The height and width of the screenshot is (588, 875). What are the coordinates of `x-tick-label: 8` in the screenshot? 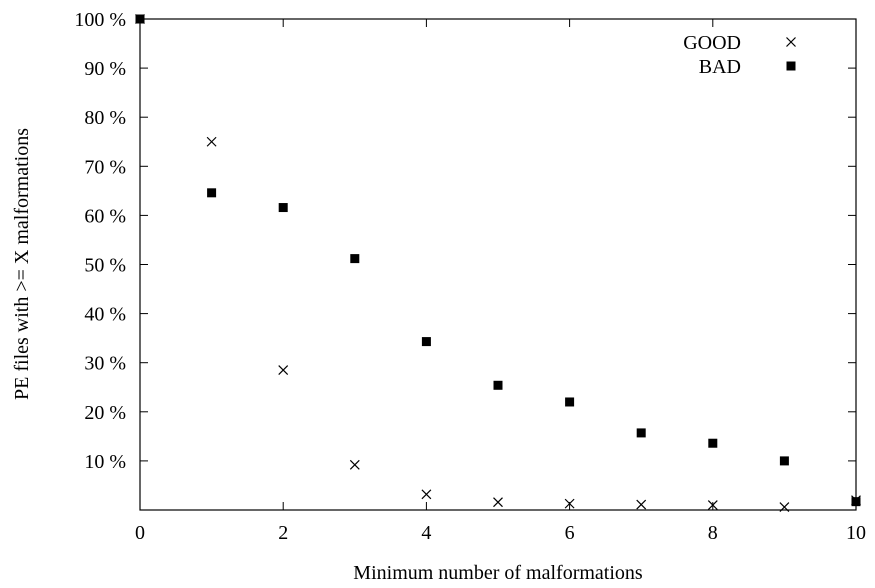 It's located at (713, 533).